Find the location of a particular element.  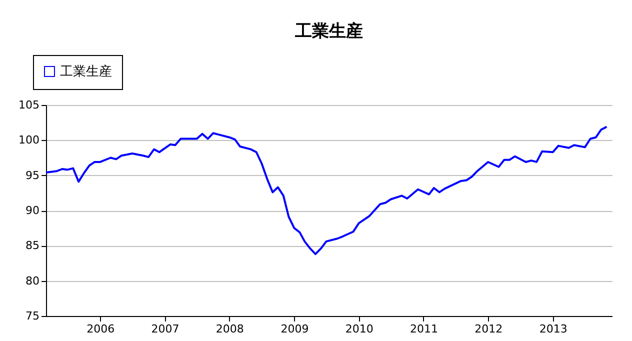

y-tick-label: 95 is located at coordinates (33, 175).